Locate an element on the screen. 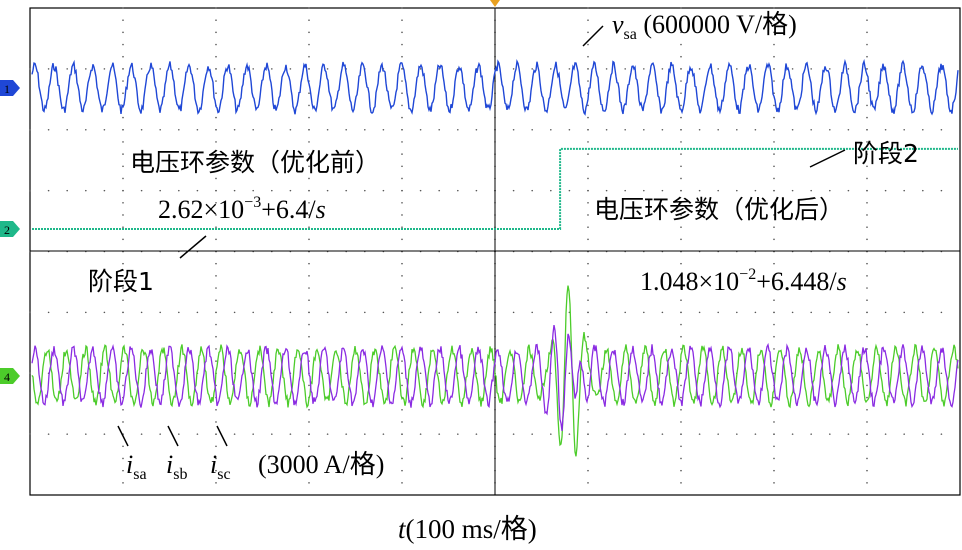 This screenshot has width=962, height=550. after-title: 电压环参数（优化后） is located at coordinates (719, 209).